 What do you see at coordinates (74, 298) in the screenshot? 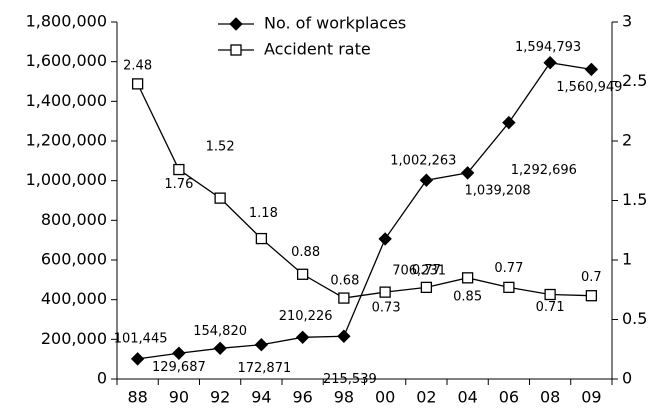
I see `y-tick-label: 400,000` at bounding box center [74, 298].